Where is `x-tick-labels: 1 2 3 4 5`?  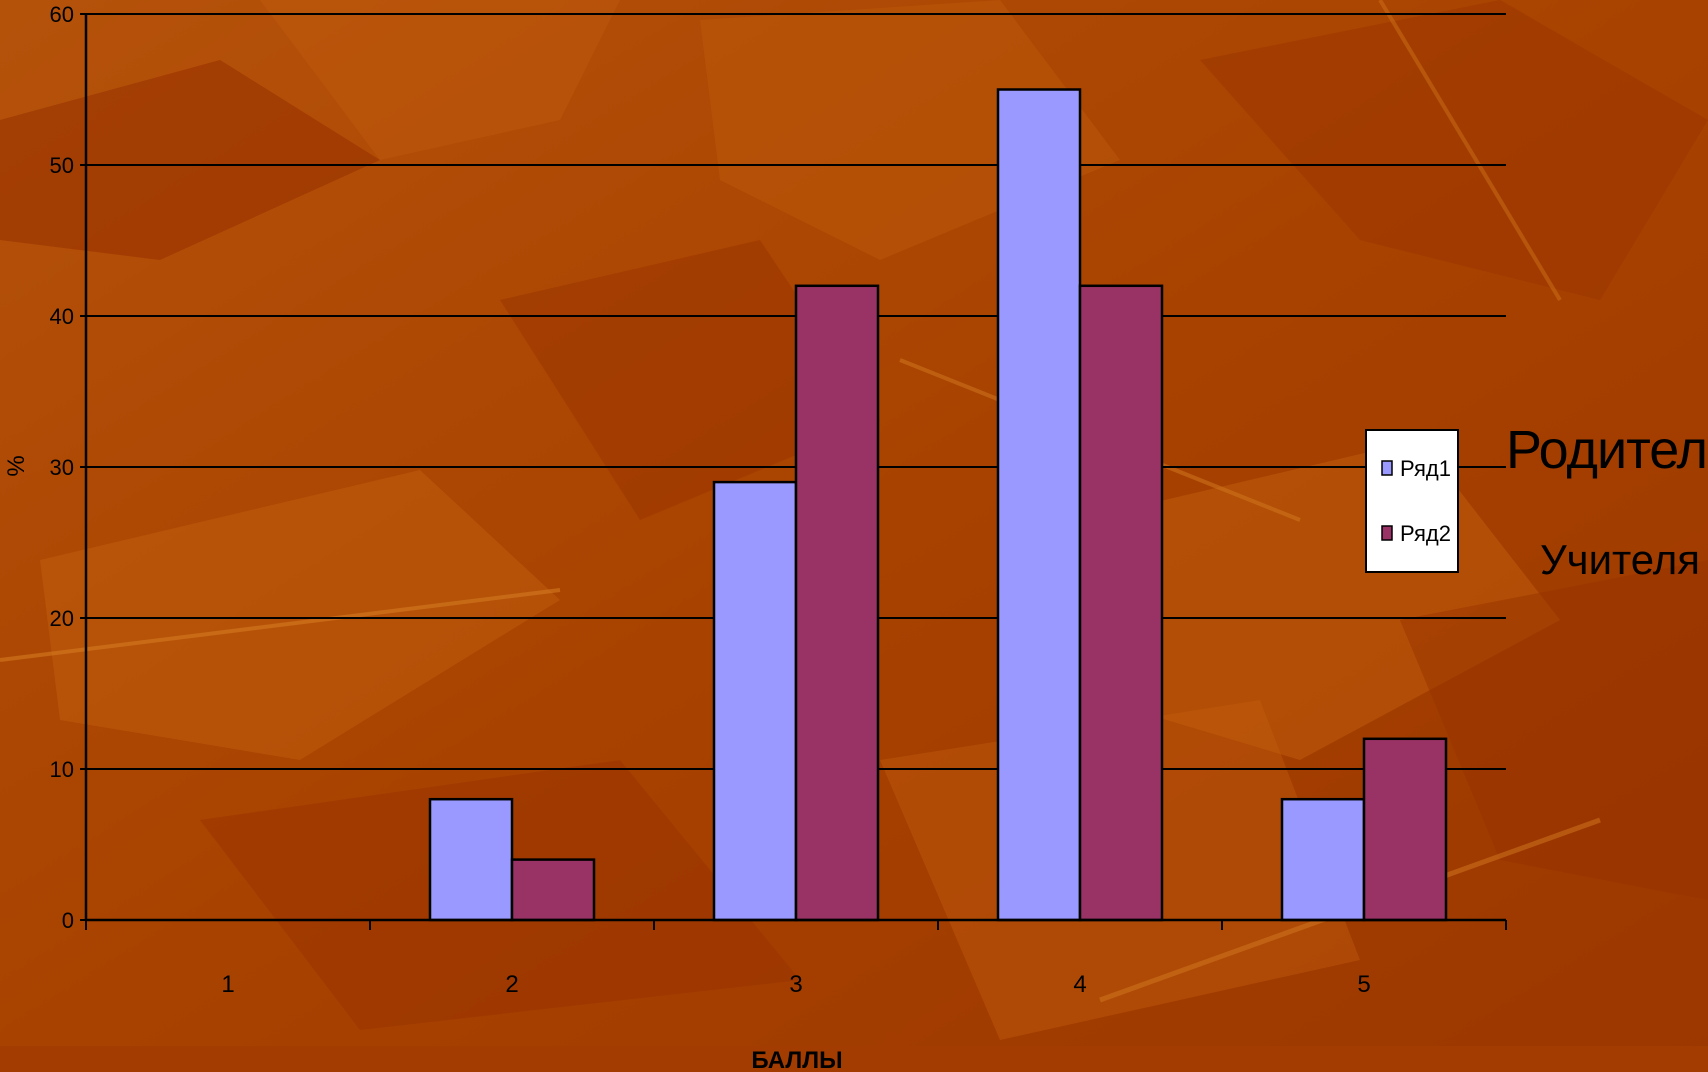
x-tick-labels: 1 2 3 4 5 is located at coordinates (795, 984).